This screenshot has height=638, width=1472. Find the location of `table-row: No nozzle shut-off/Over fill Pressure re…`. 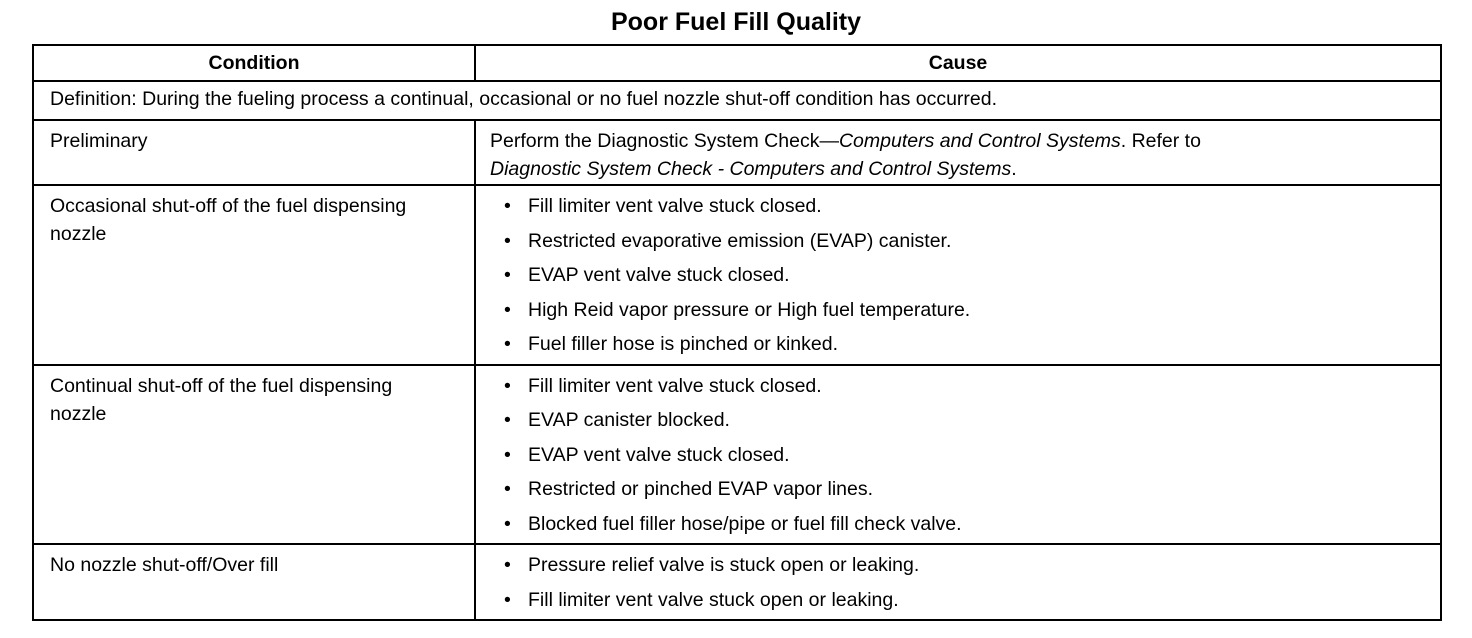

table-row: No nozzle shut-off/Over fill Pressure re… is located at coordinates (737, 582).